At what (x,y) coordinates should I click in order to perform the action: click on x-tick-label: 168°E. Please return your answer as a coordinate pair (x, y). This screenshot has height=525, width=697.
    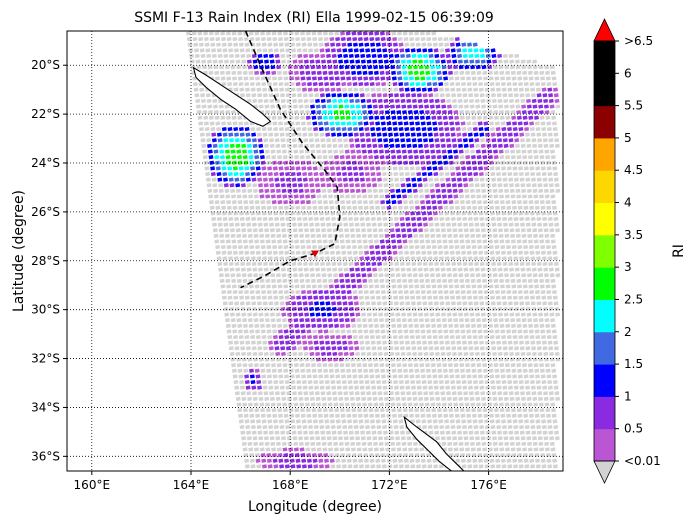
    Looking at the image, I should click on (290, 485).